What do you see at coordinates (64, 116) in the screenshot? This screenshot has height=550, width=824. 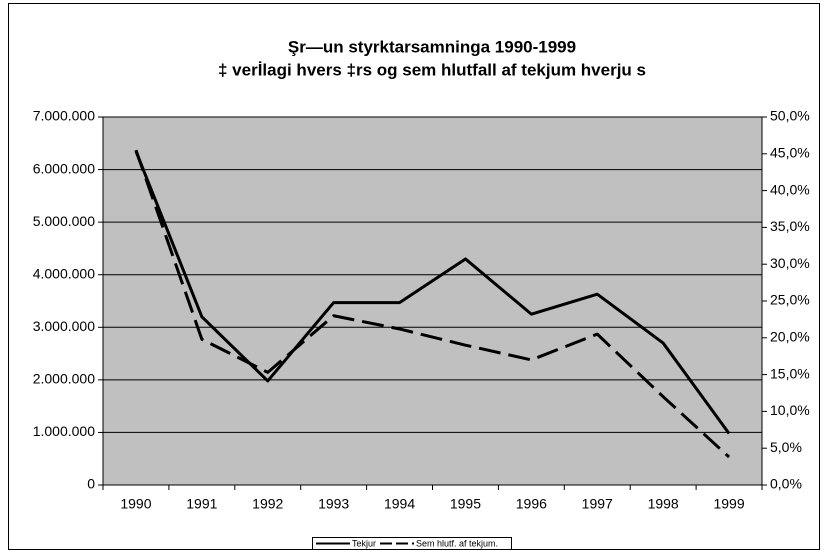 I see `y-tick-label: 7.000.000` at bounding box center [64, 116].